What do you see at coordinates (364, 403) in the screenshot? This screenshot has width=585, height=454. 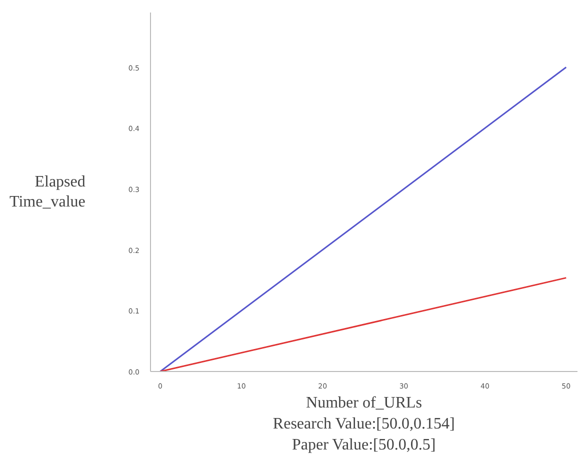 I see `x-axis-title: Number of_URLs` at bounding box center [364, 403].